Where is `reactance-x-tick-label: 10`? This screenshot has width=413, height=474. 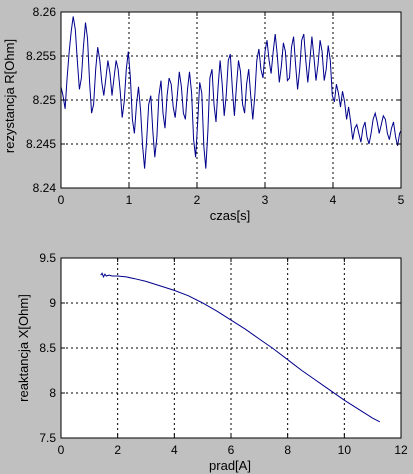 reactance-x-tick-label: 10 is located at coordinates (345, 450).